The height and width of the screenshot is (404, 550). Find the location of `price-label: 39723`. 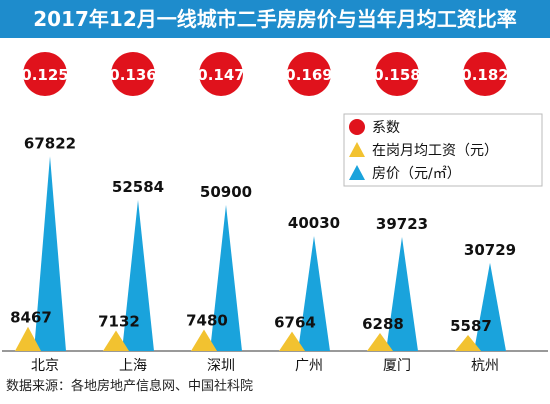

price-label: 39723 is located at coordinates (402, 224).